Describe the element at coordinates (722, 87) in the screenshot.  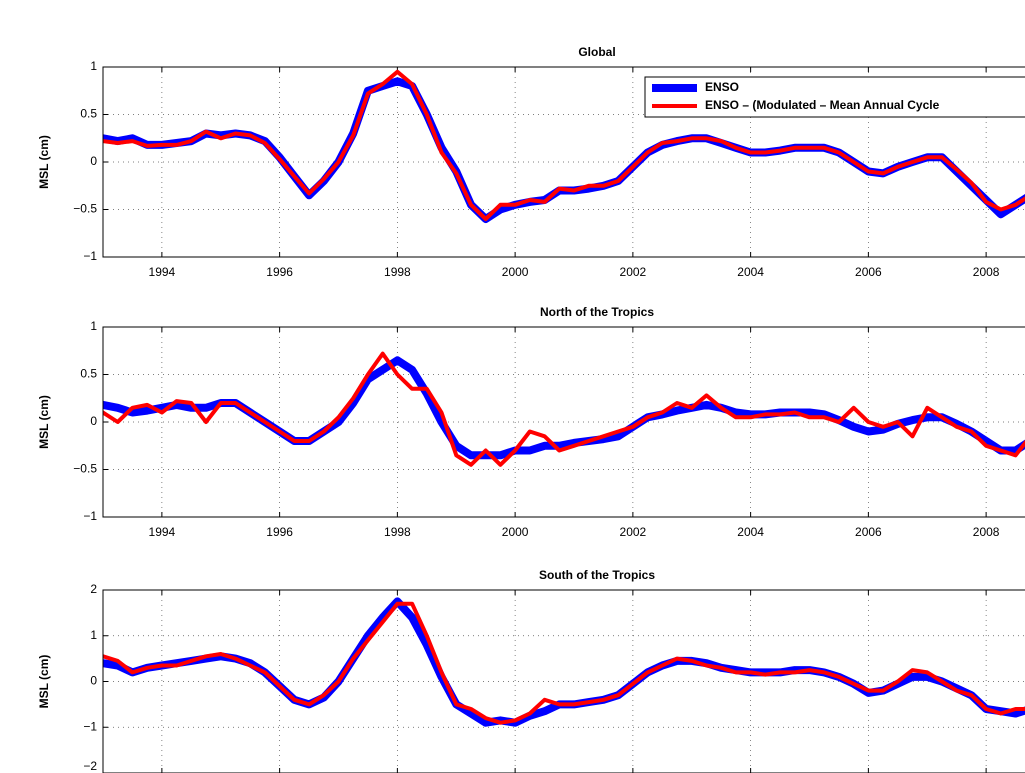
I see `legend-label: ENSO` at that location.